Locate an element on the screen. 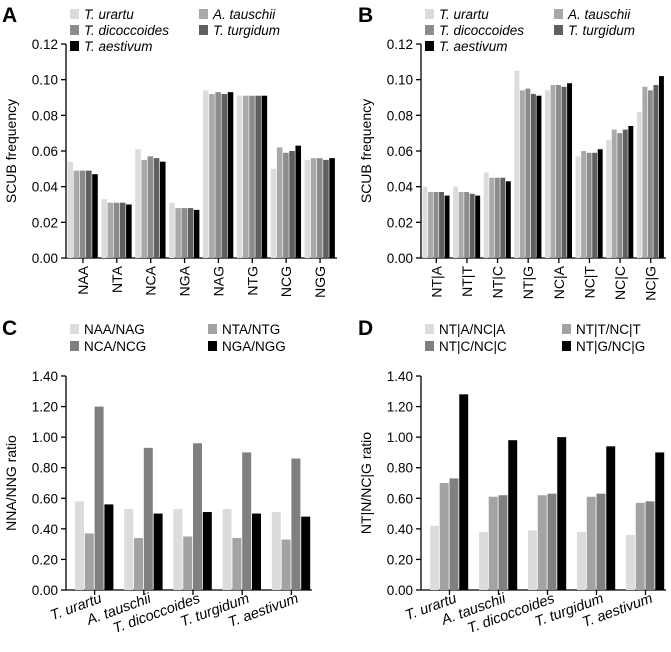 This screenshot has width=671, height=652. panel-label-c: C is located at coordinates (9, 328).